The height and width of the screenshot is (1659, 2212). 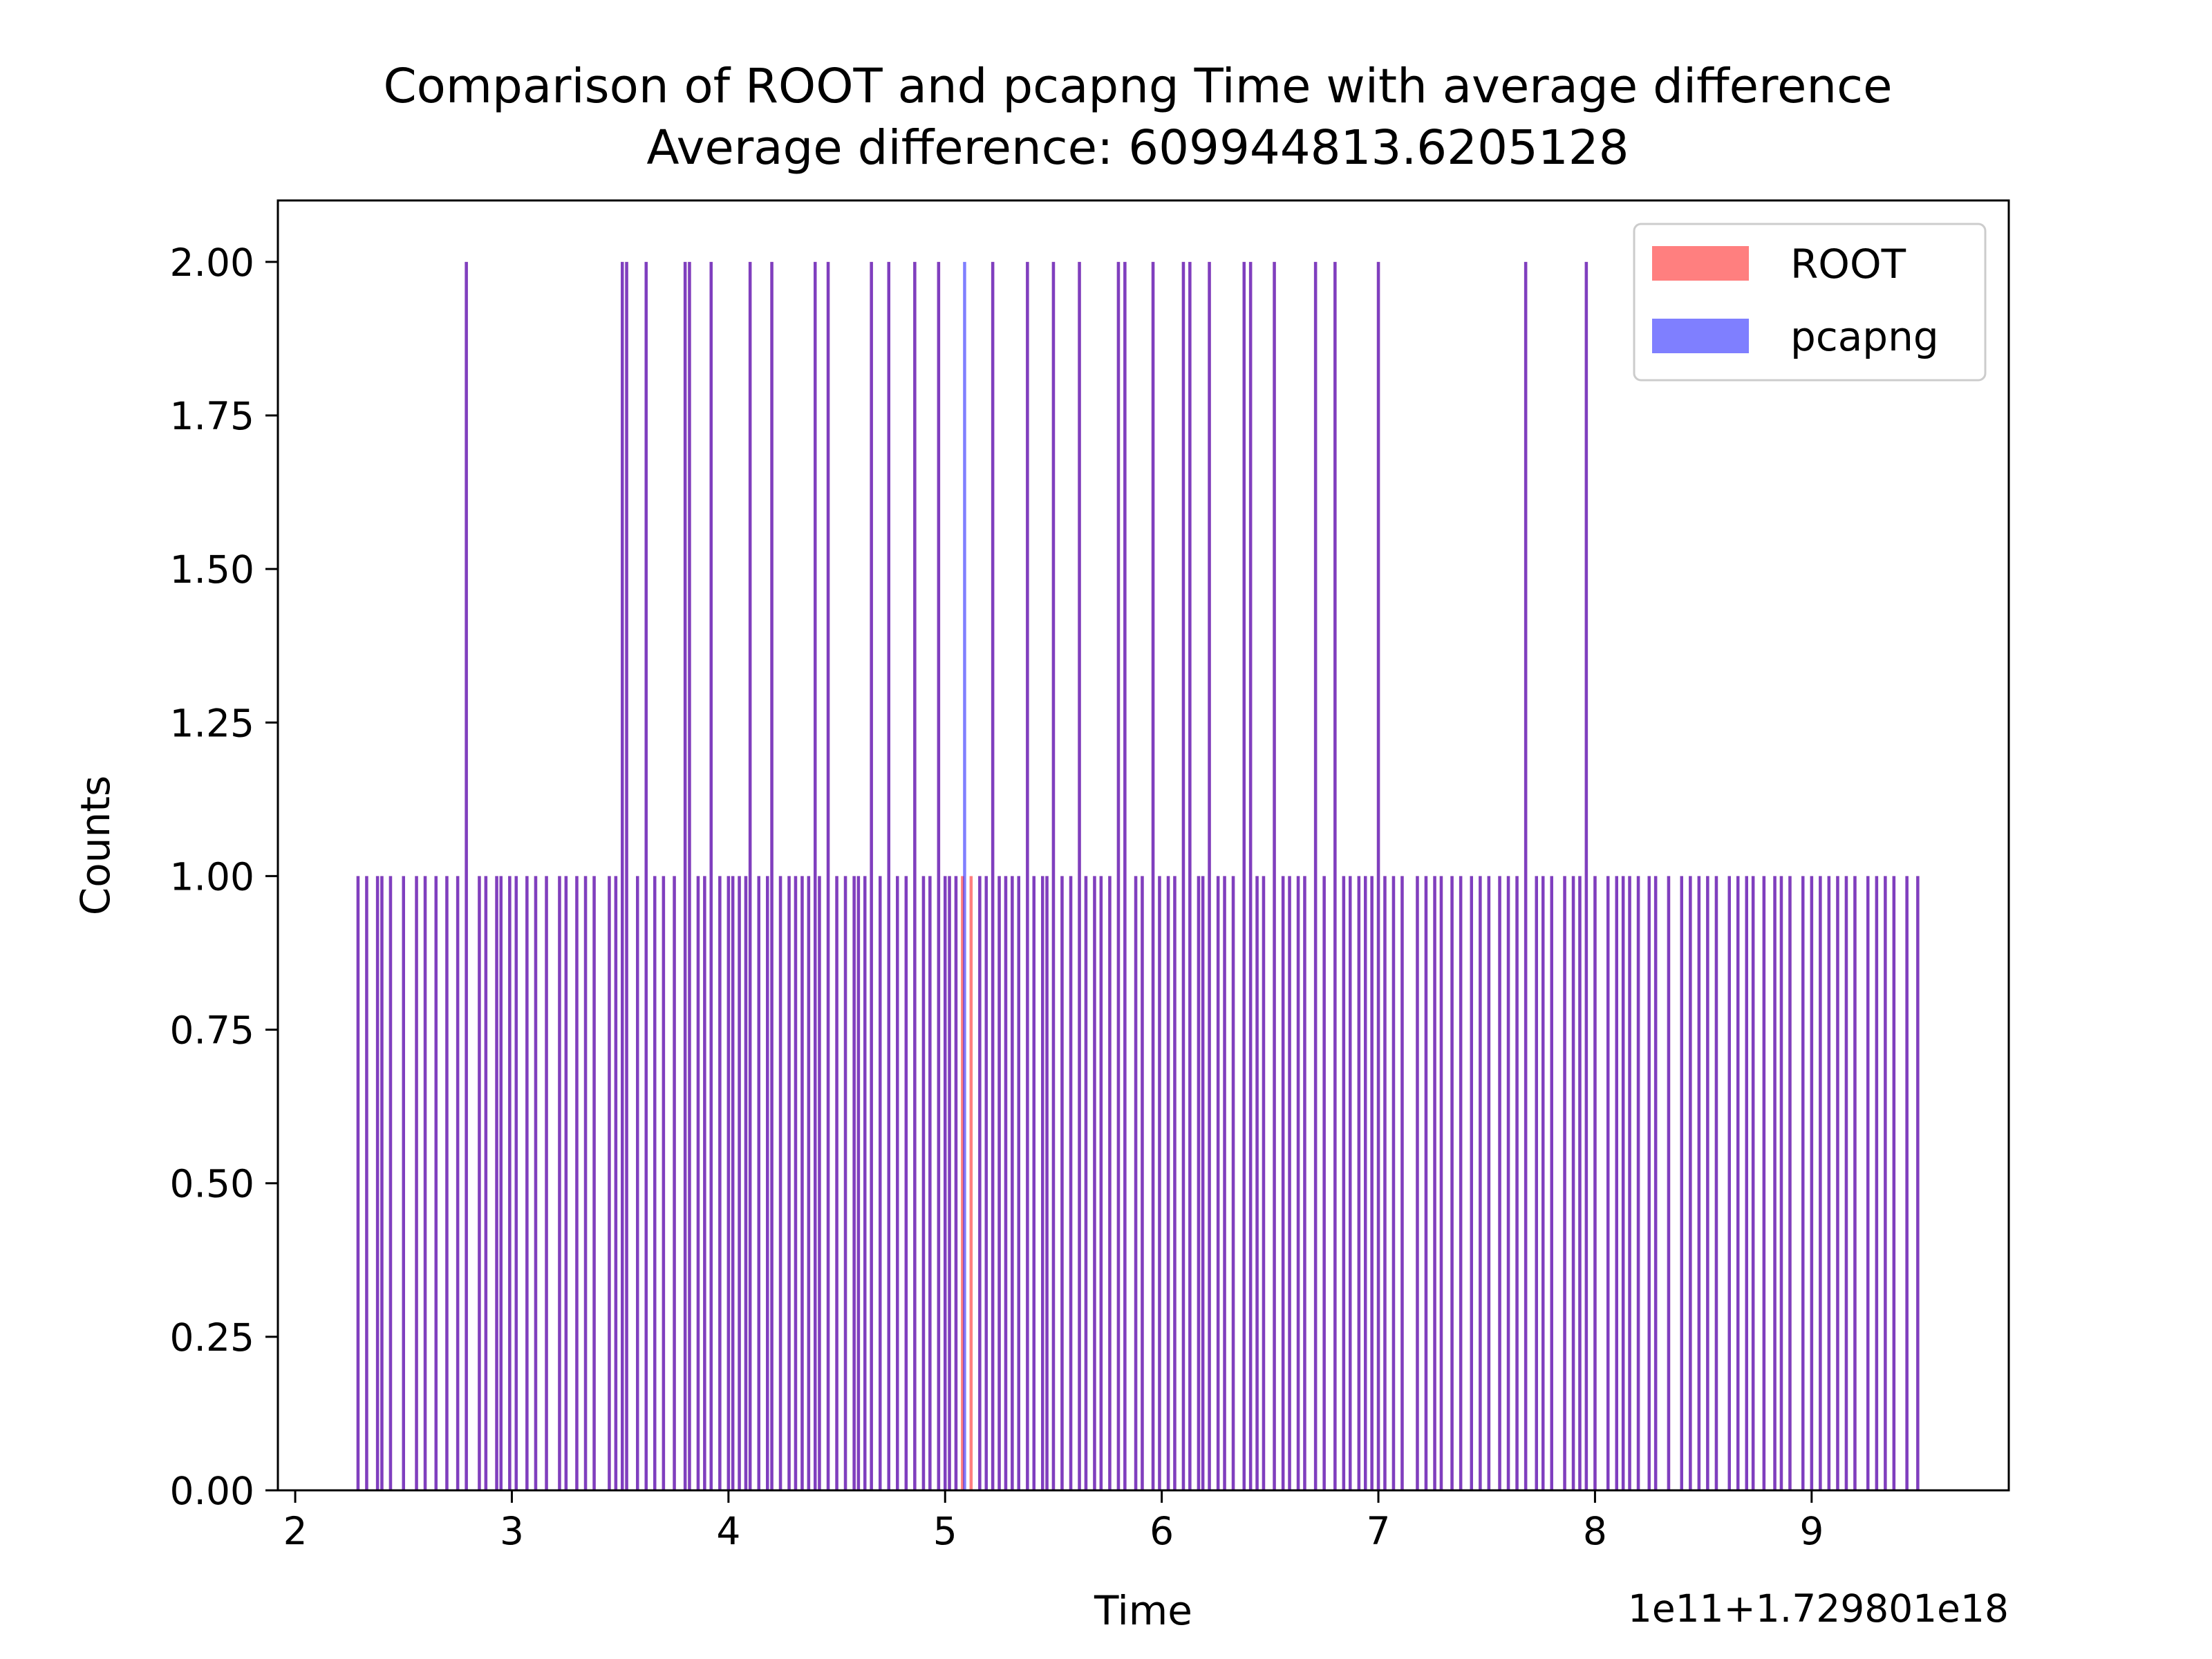 What do you see at coordinates (212, 1031) in the screenshot?
I see `y-tick-label: 0.75` at bounding box center [212, 1031].